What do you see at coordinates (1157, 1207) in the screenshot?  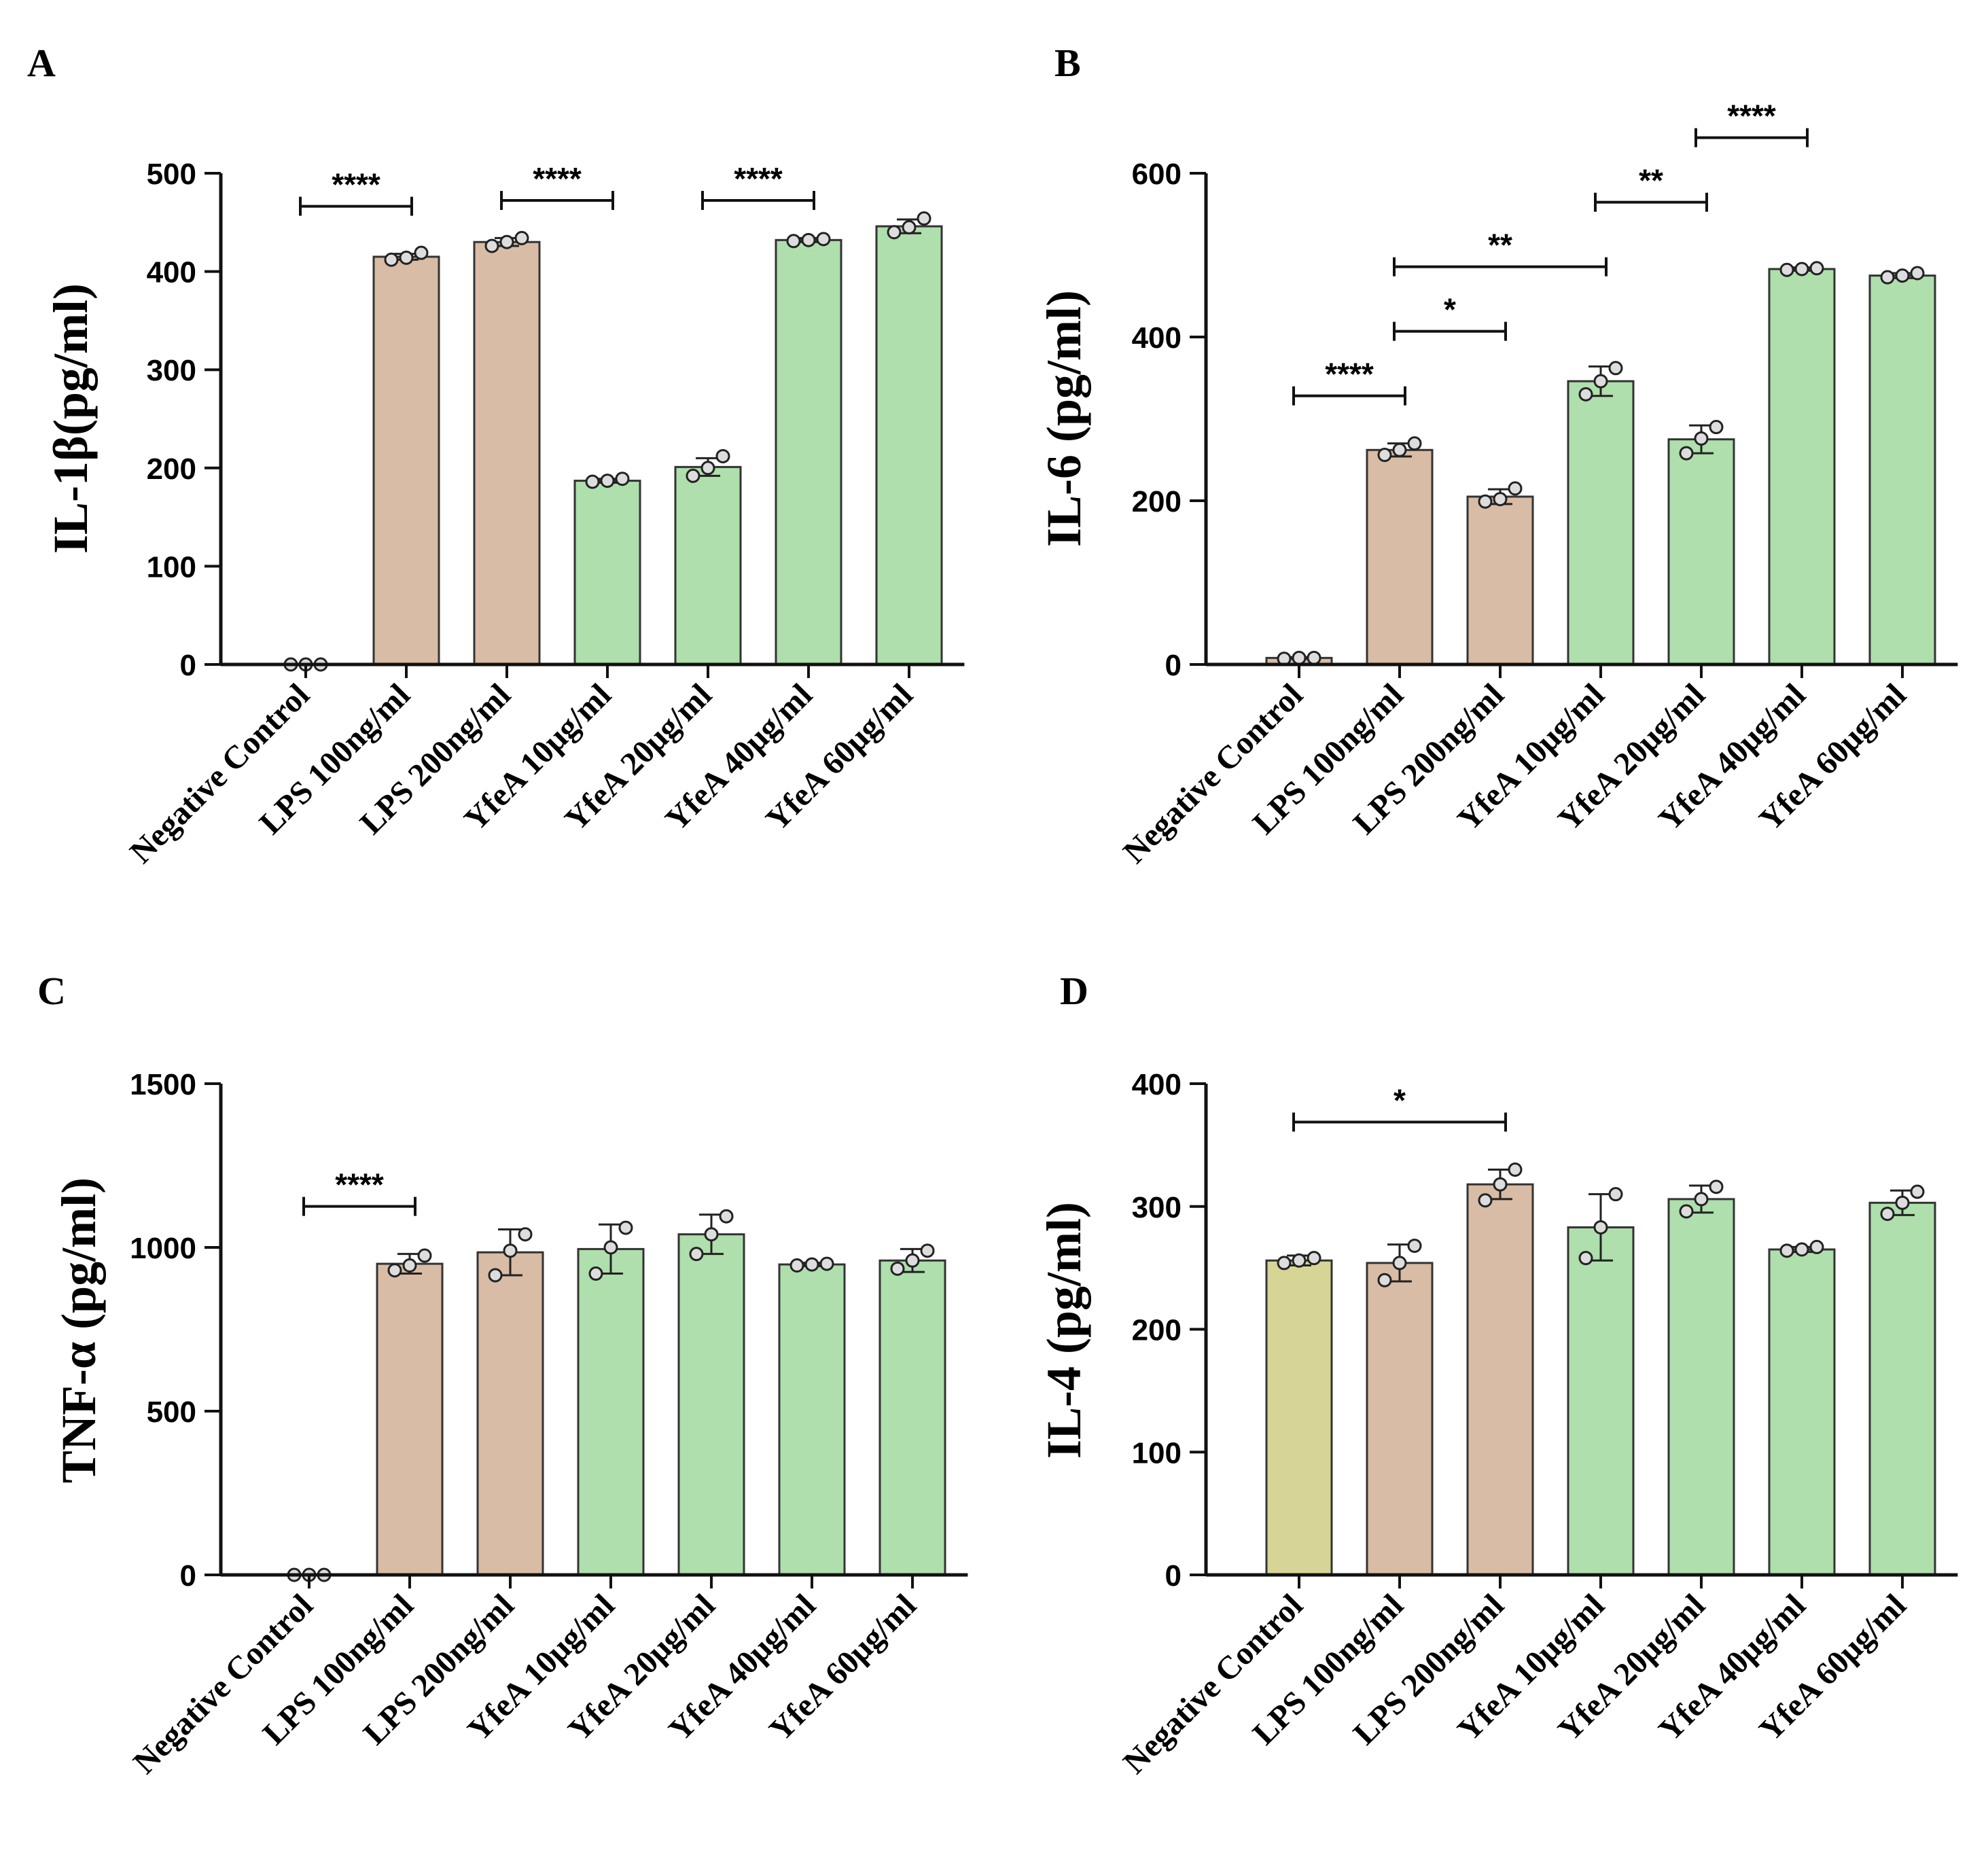 I see `y-tick-label: 300` at bounding box center [1157, 1207].